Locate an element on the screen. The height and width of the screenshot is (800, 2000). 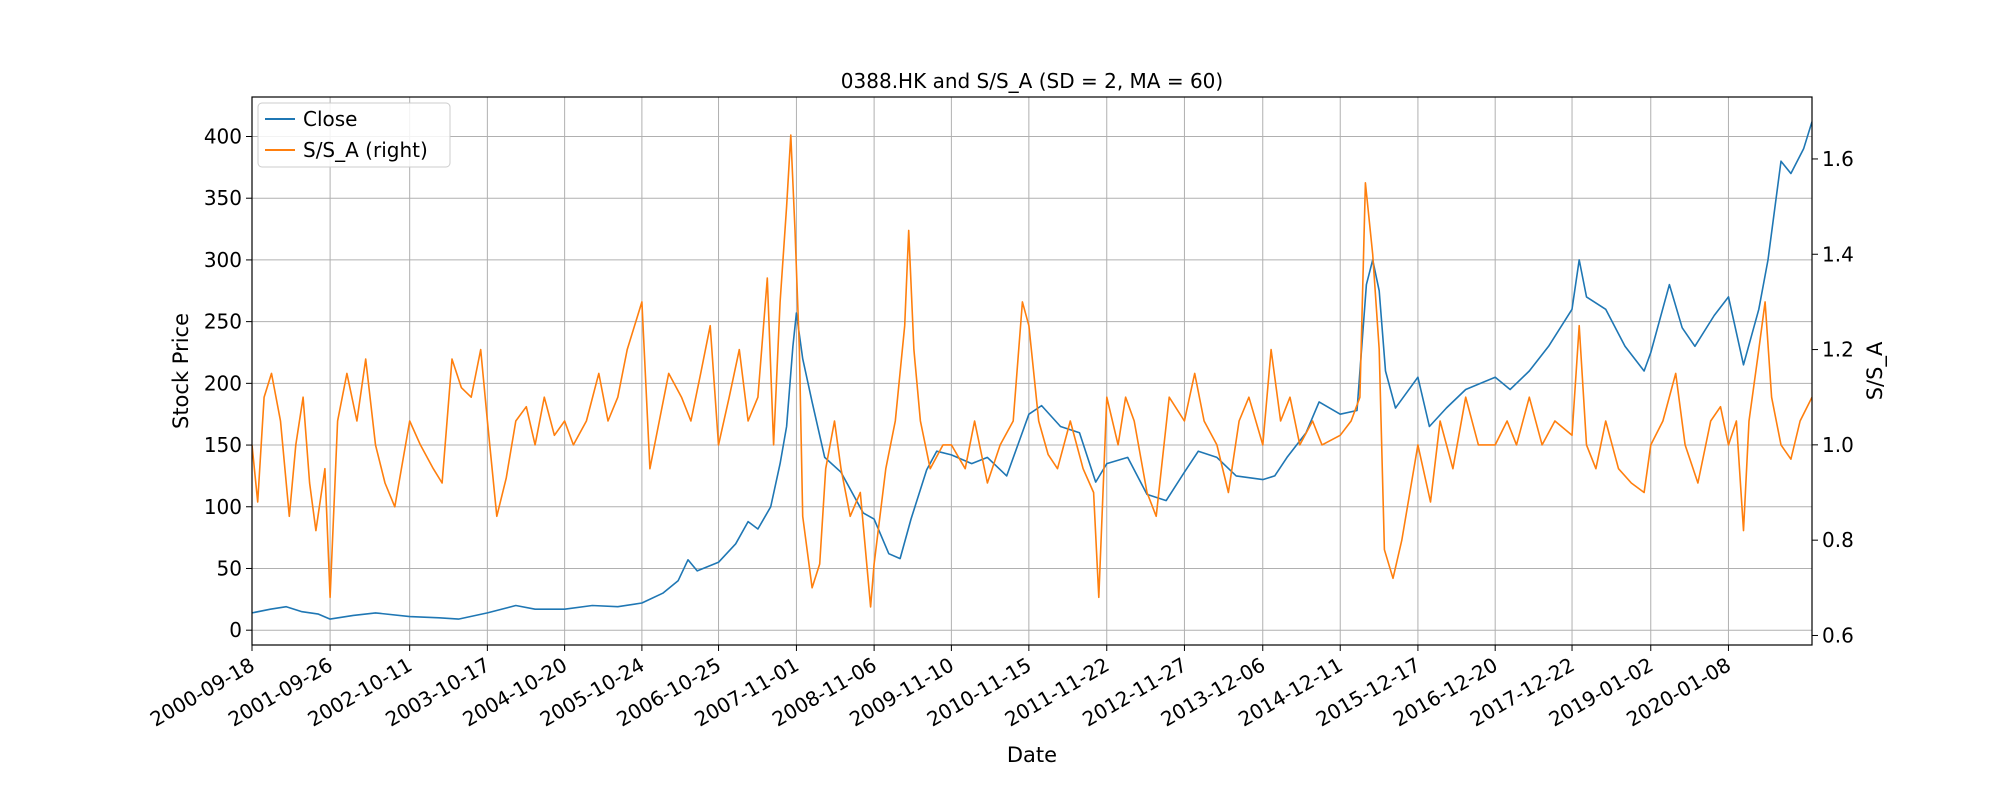
y-axis-left: 0 50 100 150 200 250 300 350 400 is located at coordinates (228, 383).